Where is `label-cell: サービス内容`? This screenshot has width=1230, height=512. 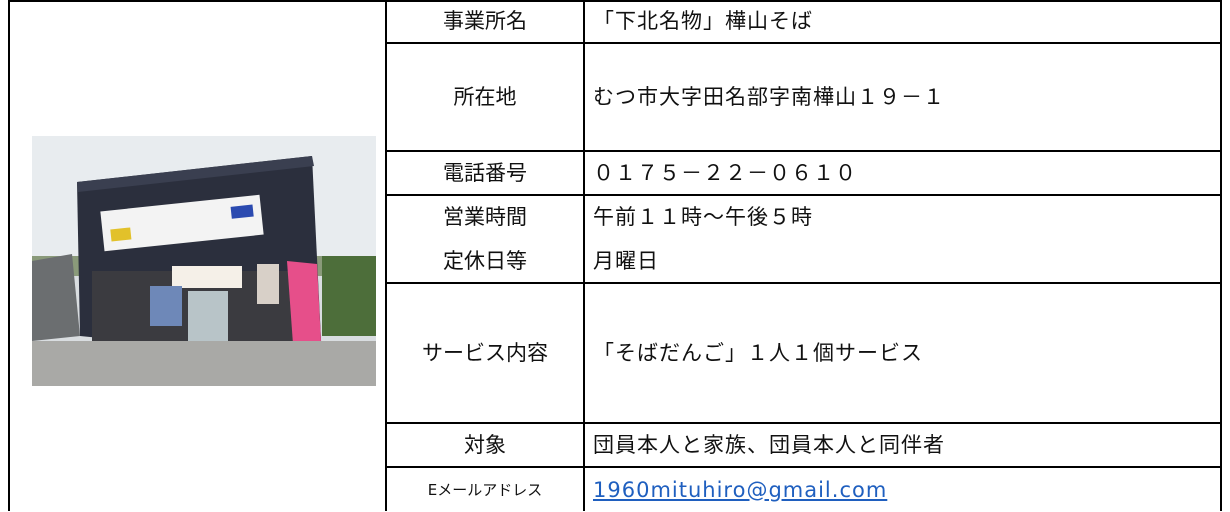 label-cell: サービス内容 is located at coordinates (486, 353).